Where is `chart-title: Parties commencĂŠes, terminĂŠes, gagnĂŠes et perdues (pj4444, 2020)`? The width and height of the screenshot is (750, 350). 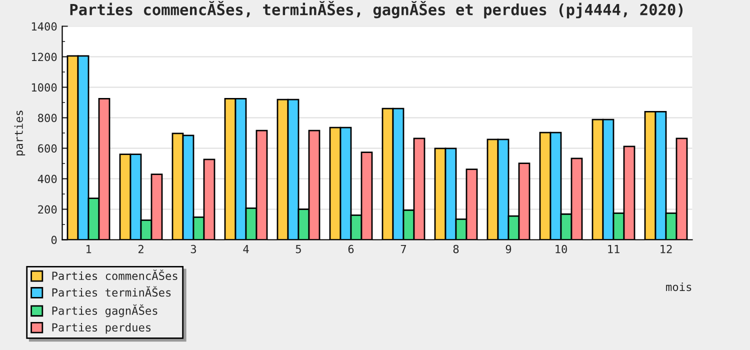
chart-title: Parties commencĂŠes, terminĂŠes, gagnĂŠes et perdues (pj4444, 2020) is located at coordinates (376, 9).